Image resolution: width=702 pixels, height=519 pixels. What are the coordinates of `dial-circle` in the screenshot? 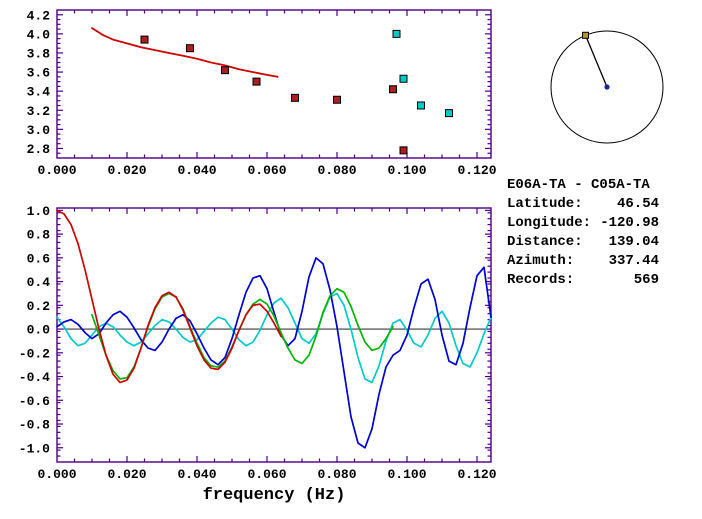 It's located at (607, 87).